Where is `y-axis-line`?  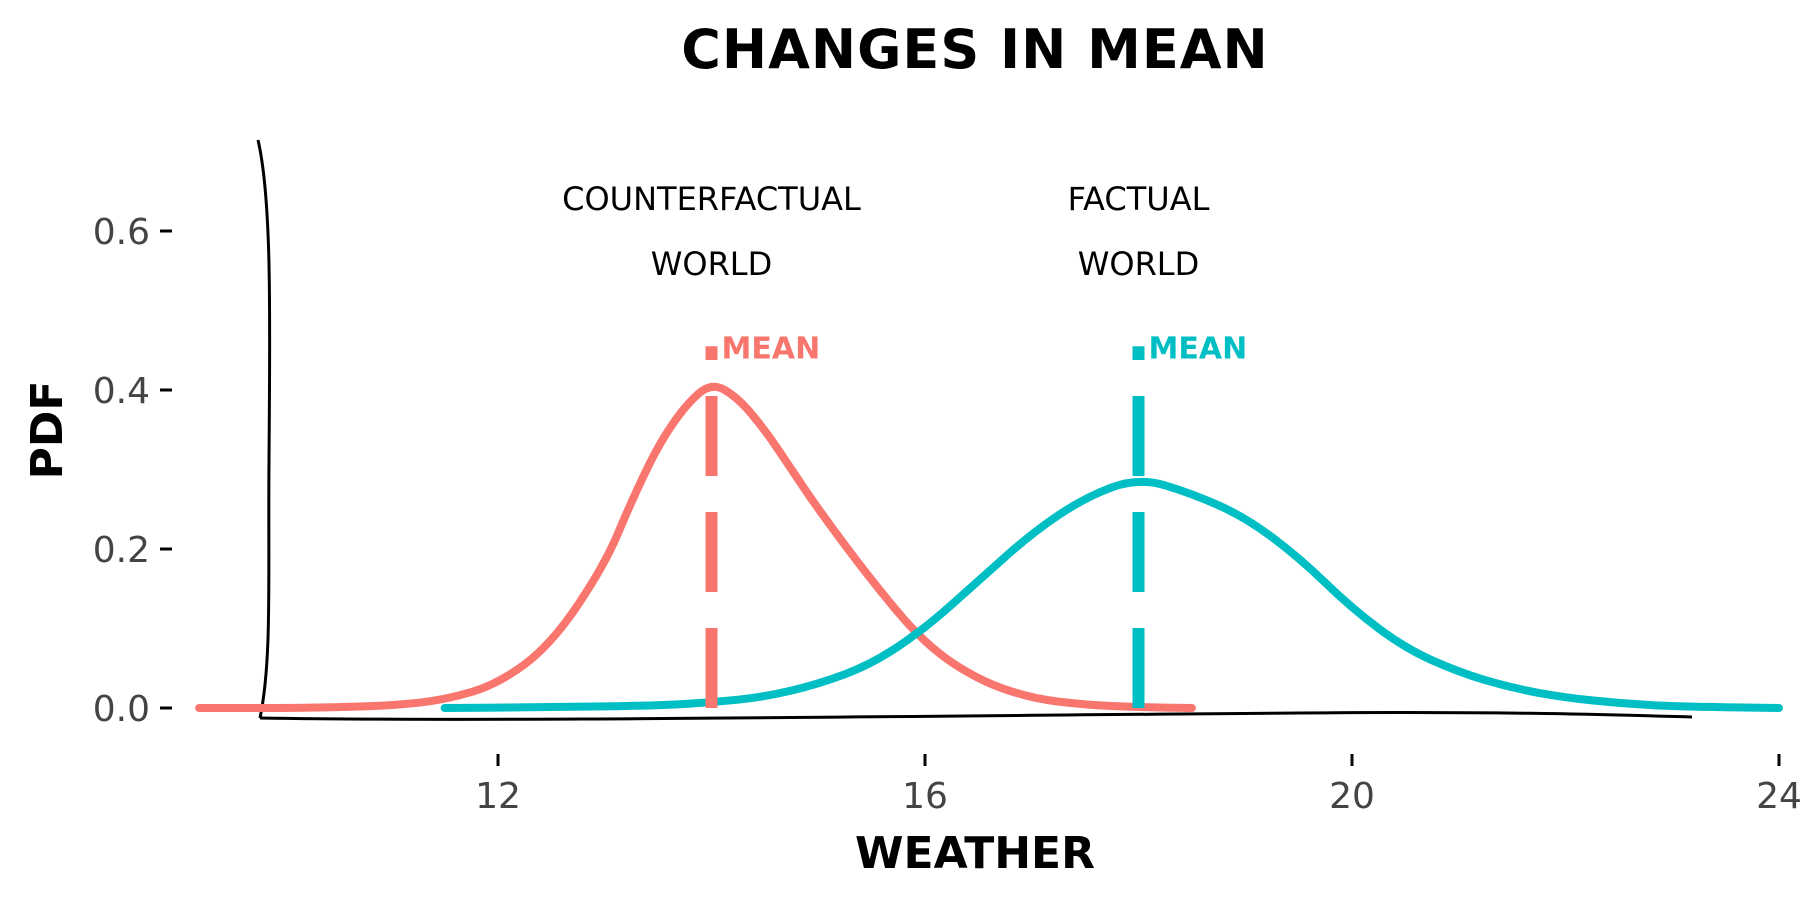 y-axis-line is located at coordinates (264, 429).